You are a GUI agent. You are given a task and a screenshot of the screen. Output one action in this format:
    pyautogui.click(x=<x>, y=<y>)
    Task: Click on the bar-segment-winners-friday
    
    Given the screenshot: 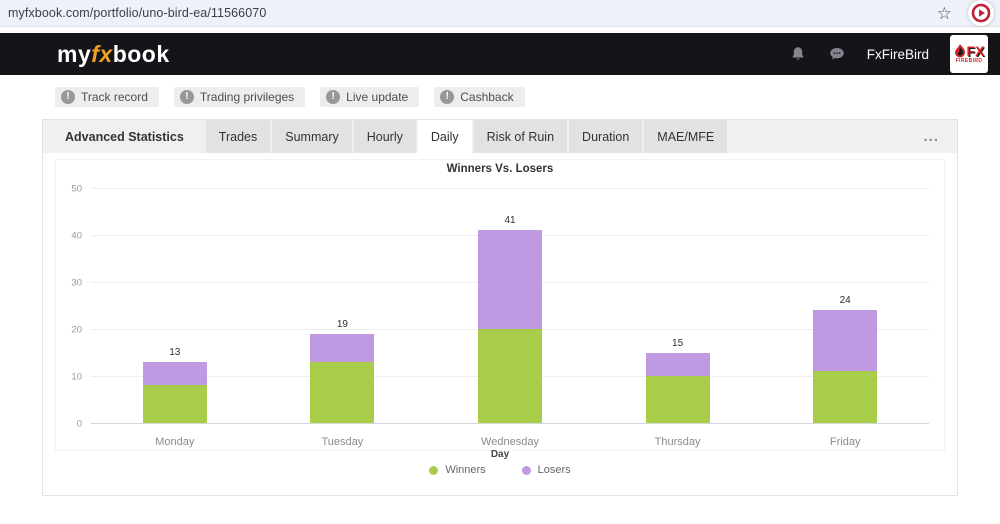 What is the action you would take?
    pyautogui.click(x=845, y=397)
    